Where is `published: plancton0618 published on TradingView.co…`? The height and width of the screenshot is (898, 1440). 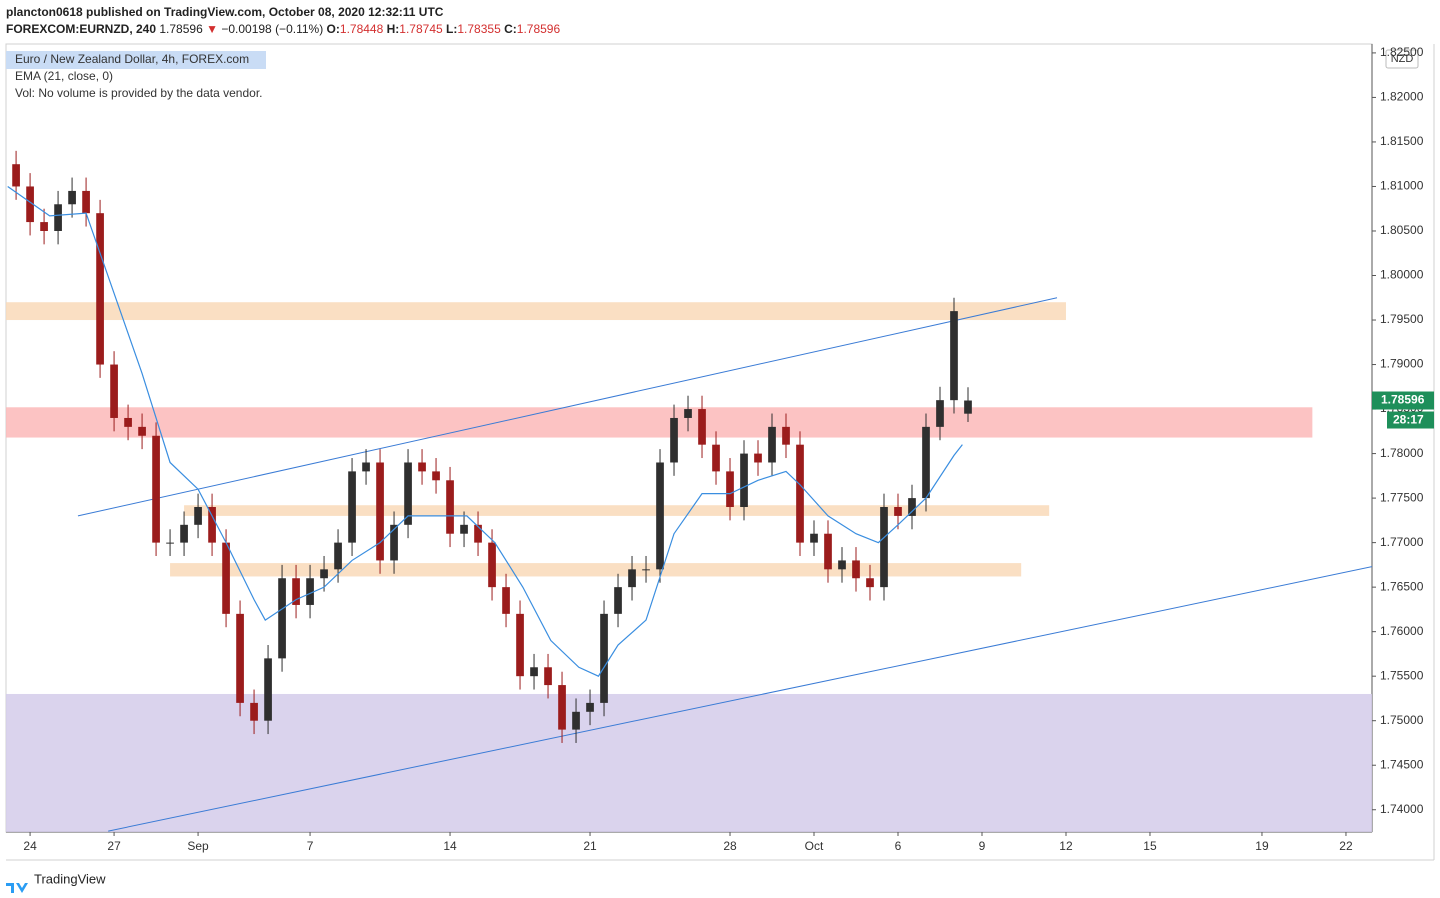 published: plancton0618 published on TradingView.co… is located at coordinates (225, 12).